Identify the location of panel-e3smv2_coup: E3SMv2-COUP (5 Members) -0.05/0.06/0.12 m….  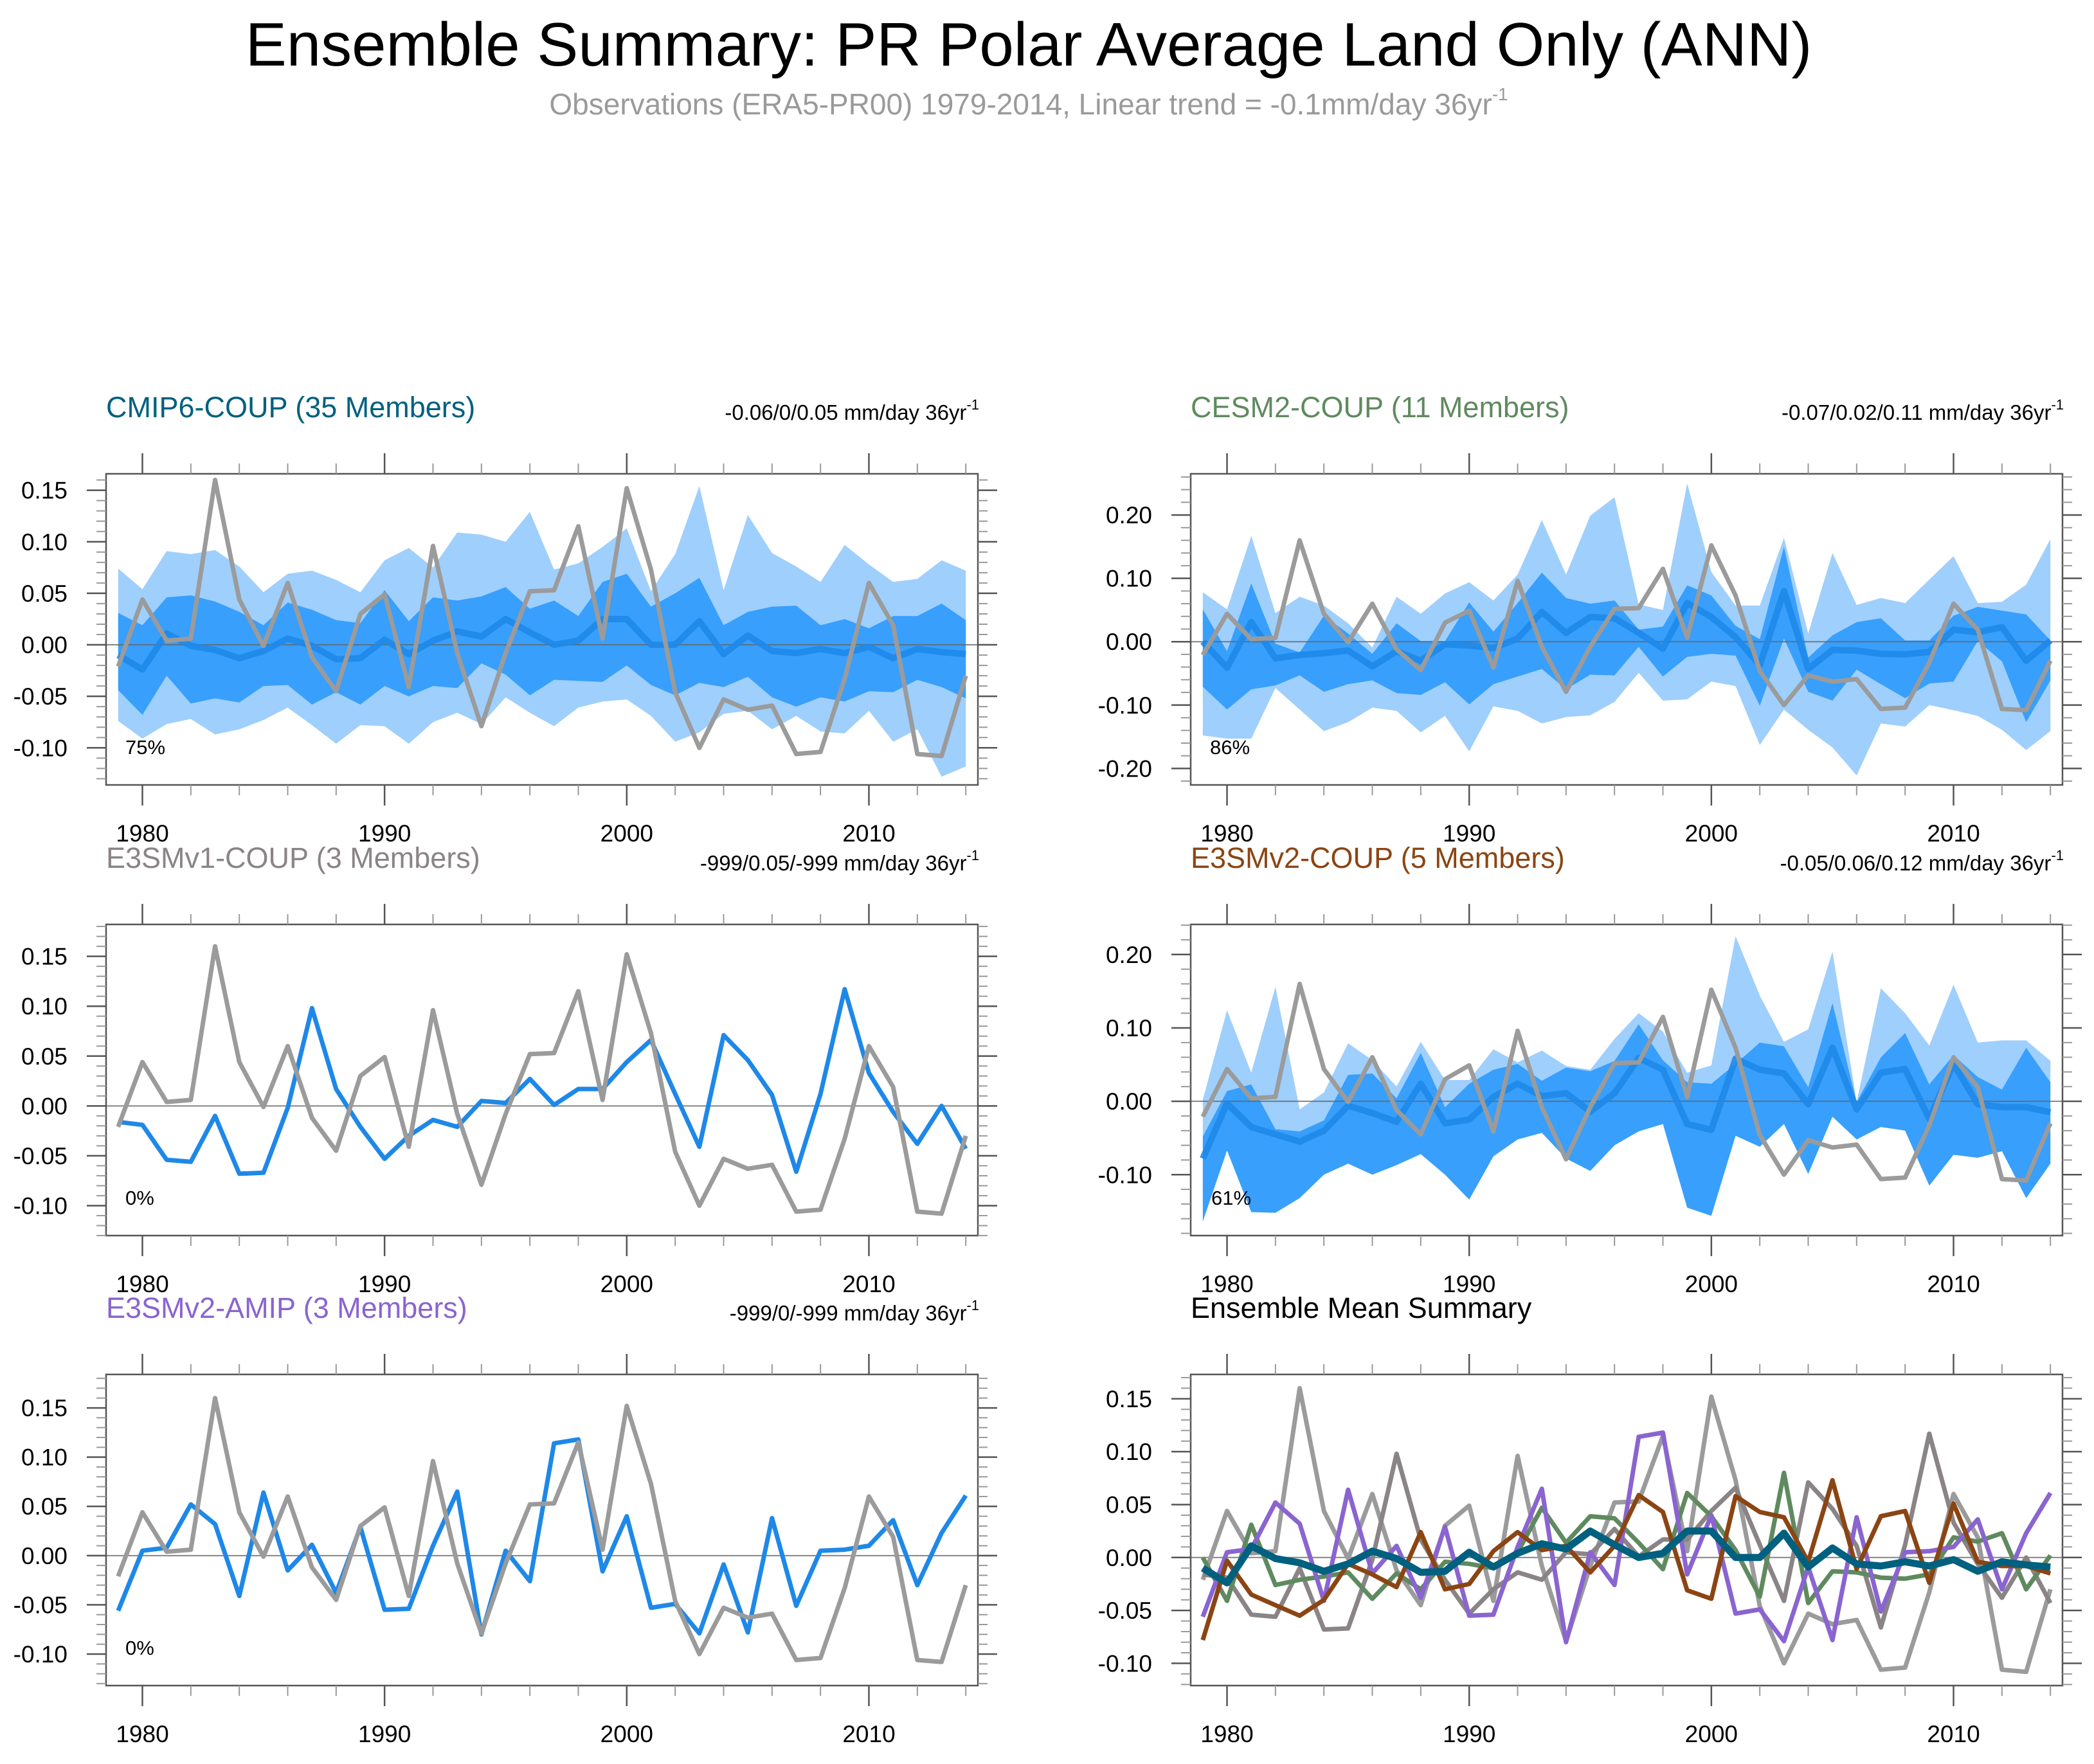
(1590, 1070).